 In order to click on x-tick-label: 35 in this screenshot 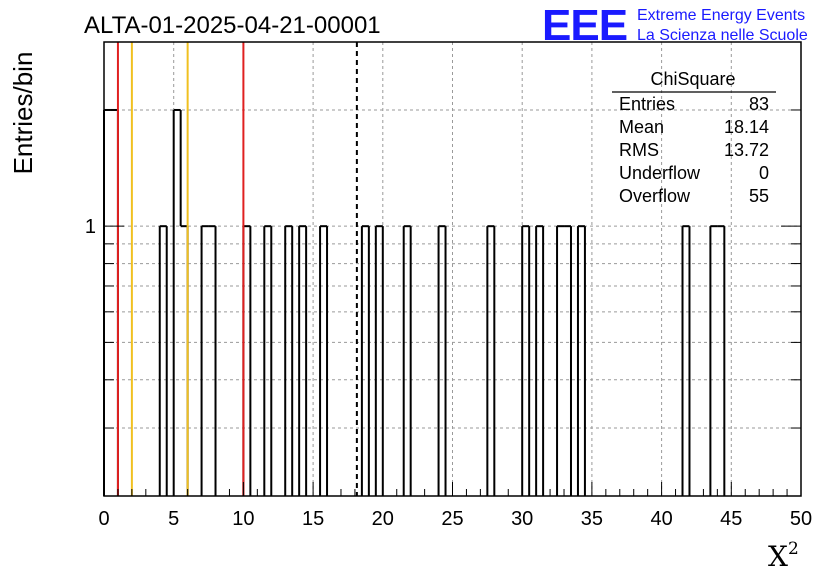, I will do `click(592, 519)`.